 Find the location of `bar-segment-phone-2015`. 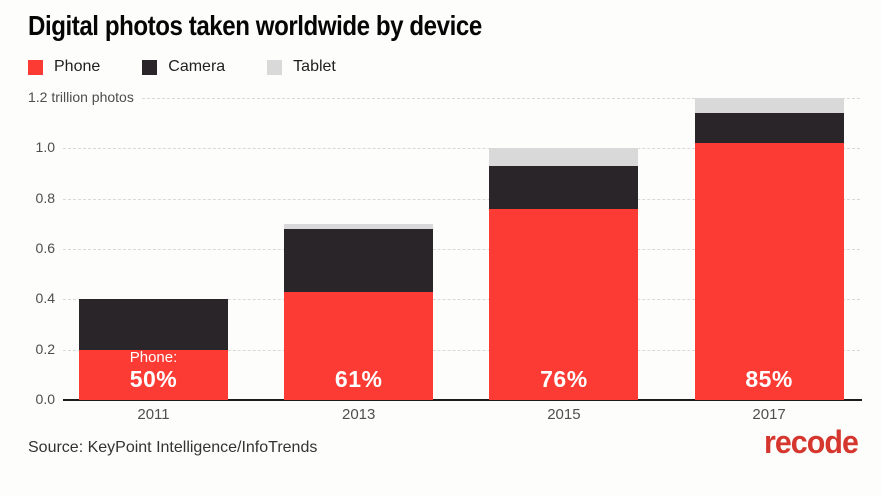

bar-segment-phone-2015 is located at coordinates (564, 304).